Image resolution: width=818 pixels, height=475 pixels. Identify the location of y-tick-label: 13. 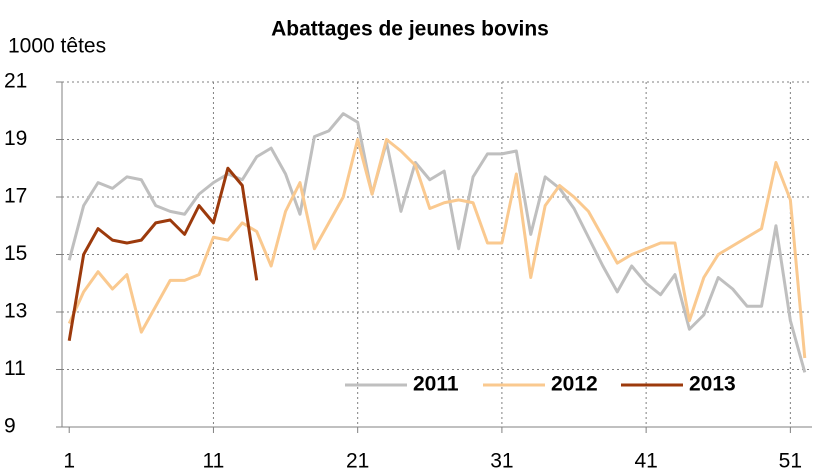
(15, 311).